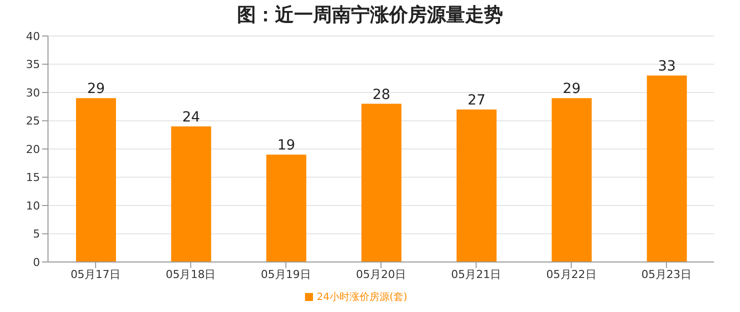 This screenshot has width=740, height=312. What do you see at coordinates (33, 65) in the screenshot?
I see `y-tick-label: 35` at bounding box center [33, 65].